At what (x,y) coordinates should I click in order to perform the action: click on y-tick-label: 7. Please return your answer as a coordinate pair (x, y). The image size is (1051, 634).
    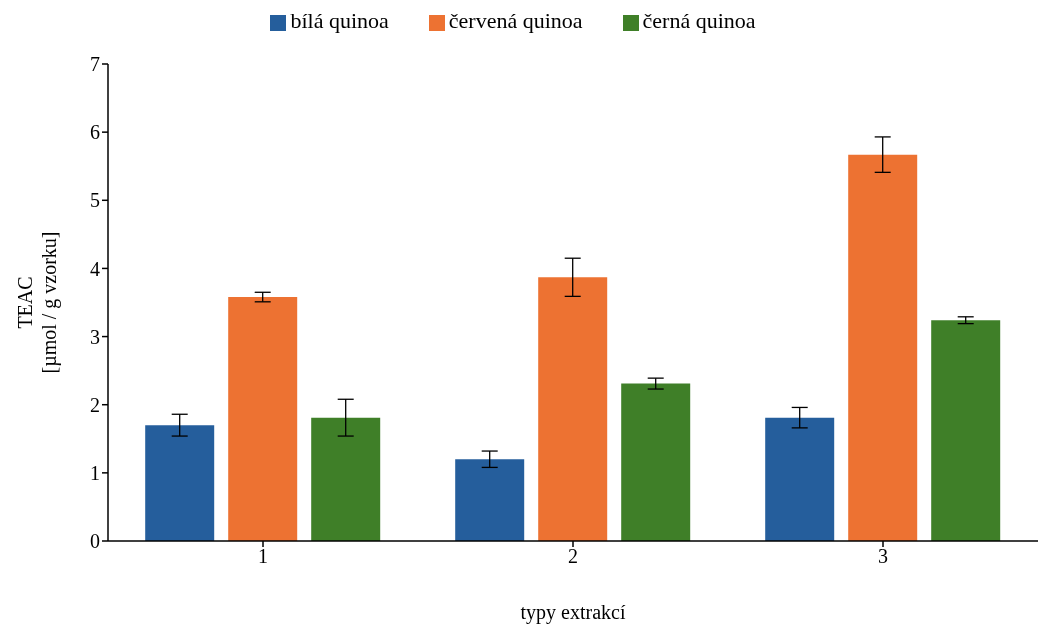
    Looking at the image, I should click on (95, 64).